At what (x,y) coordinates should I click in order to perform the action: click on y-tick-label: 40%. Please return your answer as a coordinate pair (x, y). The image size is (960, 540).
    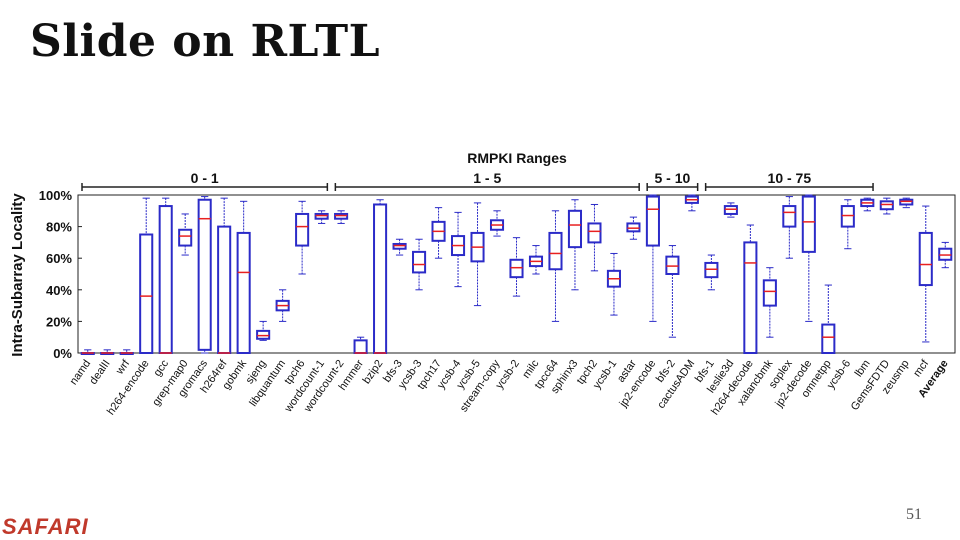
    Looking at the image, I should click on (59, 290).